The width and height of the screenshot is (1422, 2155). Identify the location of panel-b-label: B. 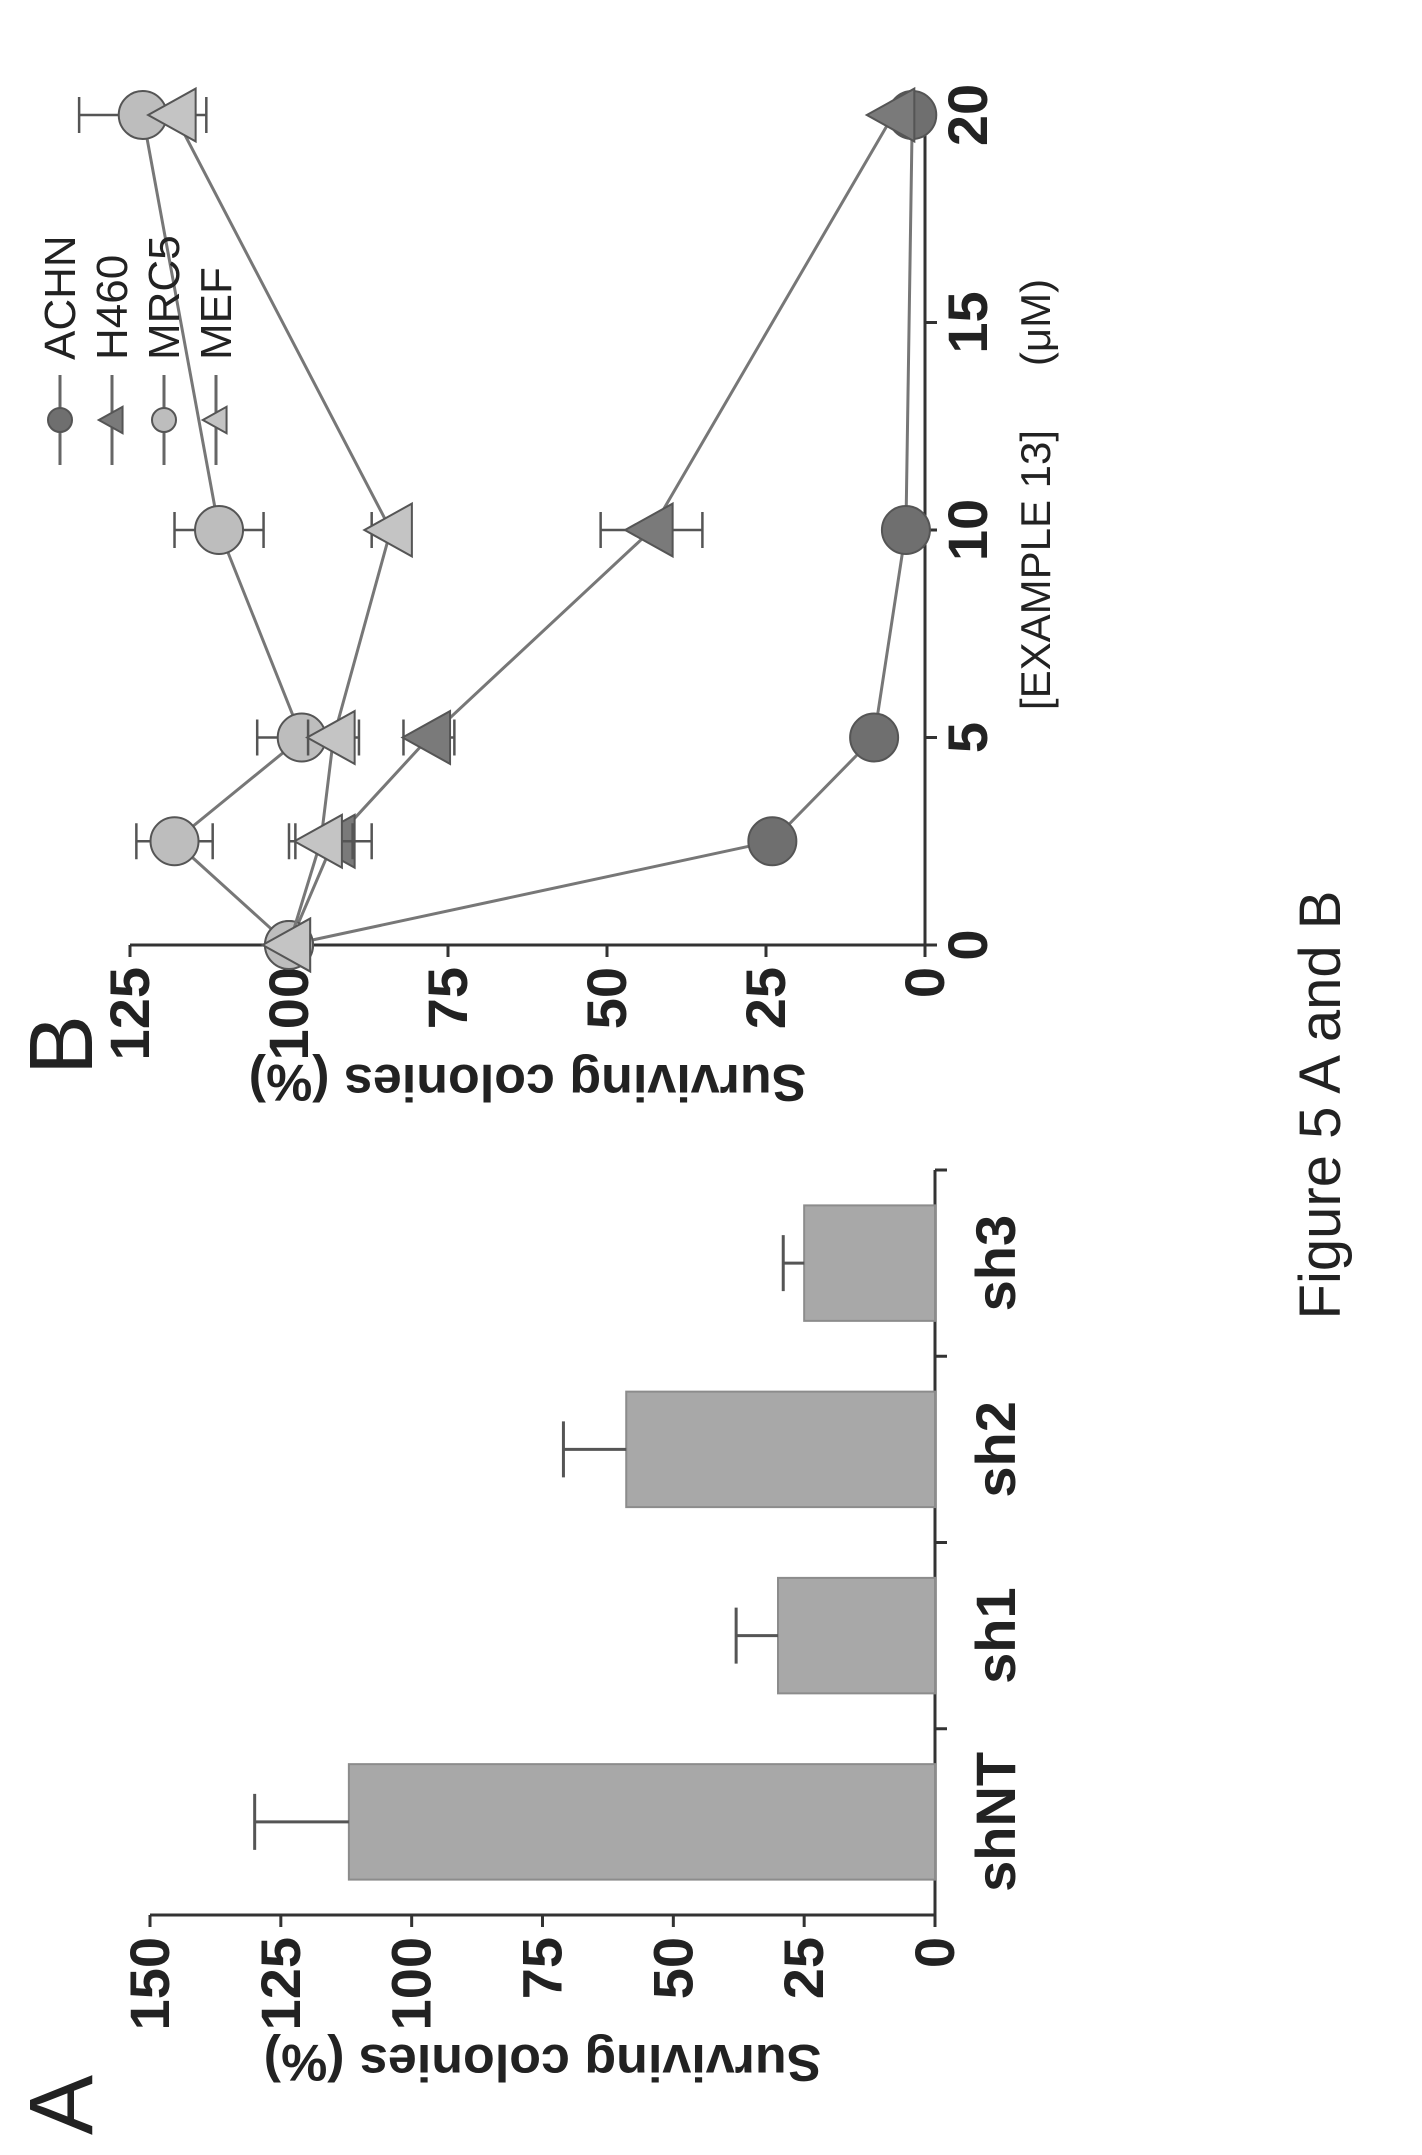
(62, 1045).